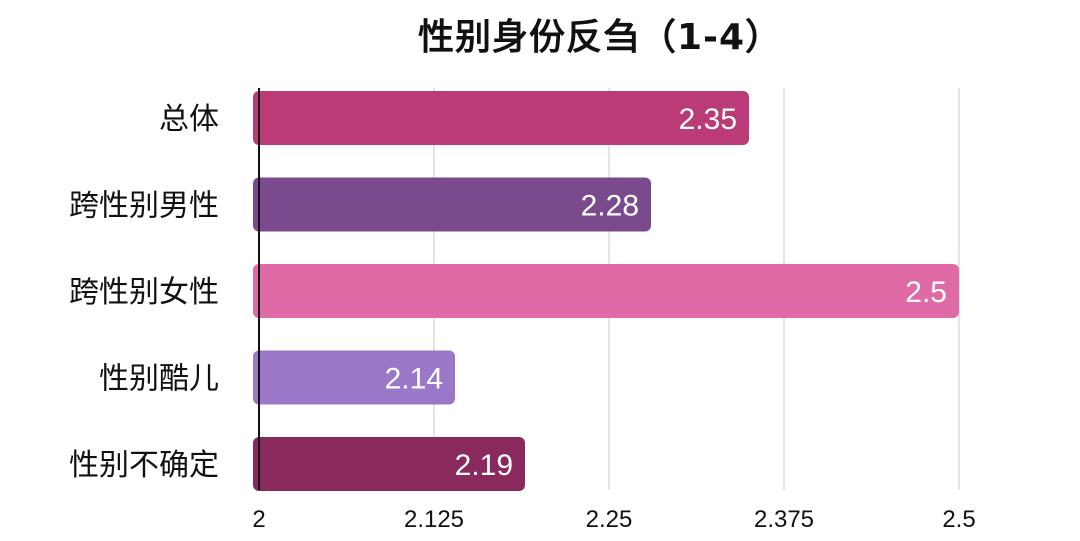 The image size is (1080, 541). I want to click on category-label: 跨性别女性, so click(144, 292).